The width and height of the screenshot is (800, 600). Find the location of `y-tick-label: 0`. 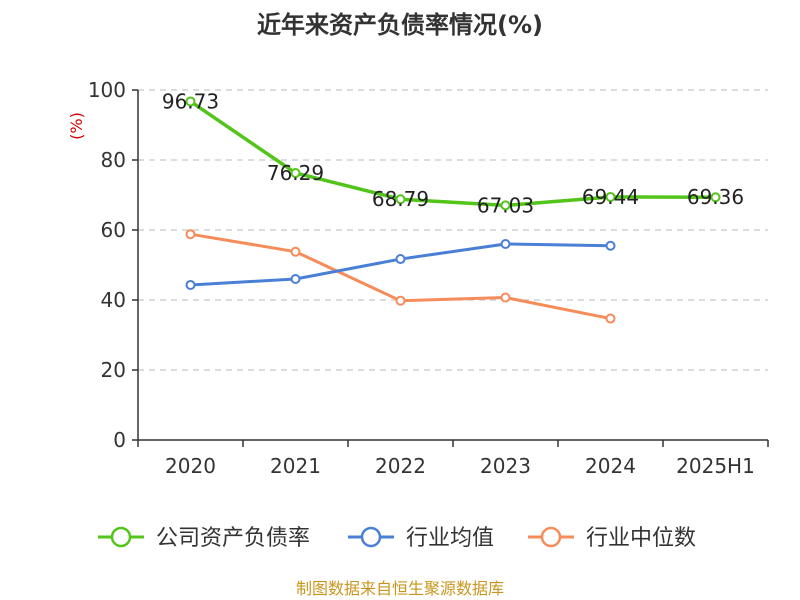

y-tick-label: 0 is located at coordinates (119, 440).